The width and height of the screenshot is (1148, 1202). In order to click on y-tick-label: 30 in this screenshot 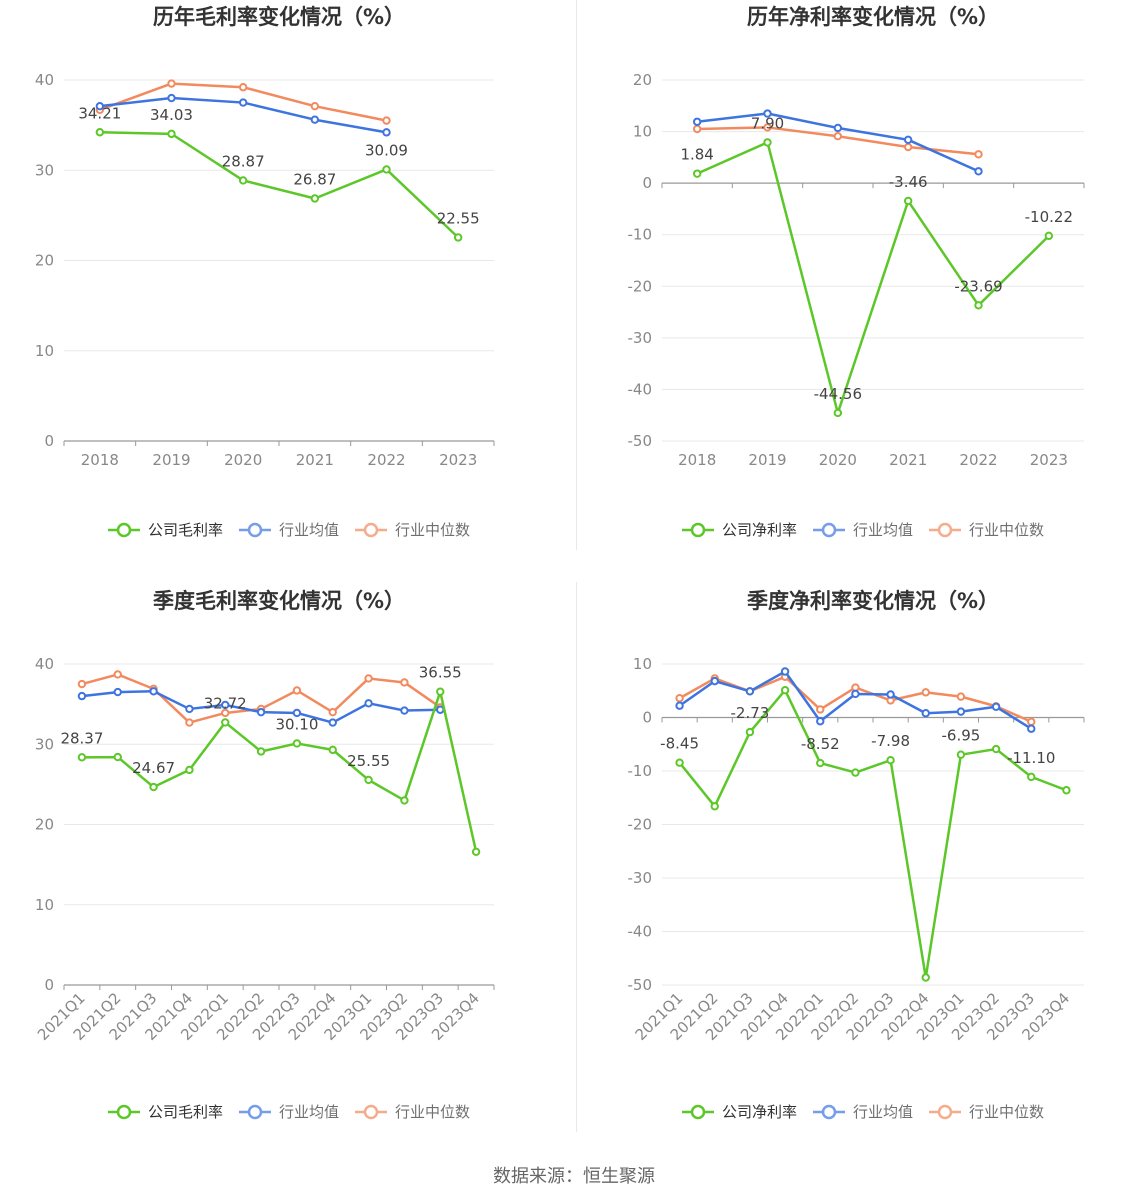, I will do `click(44, 744)`.